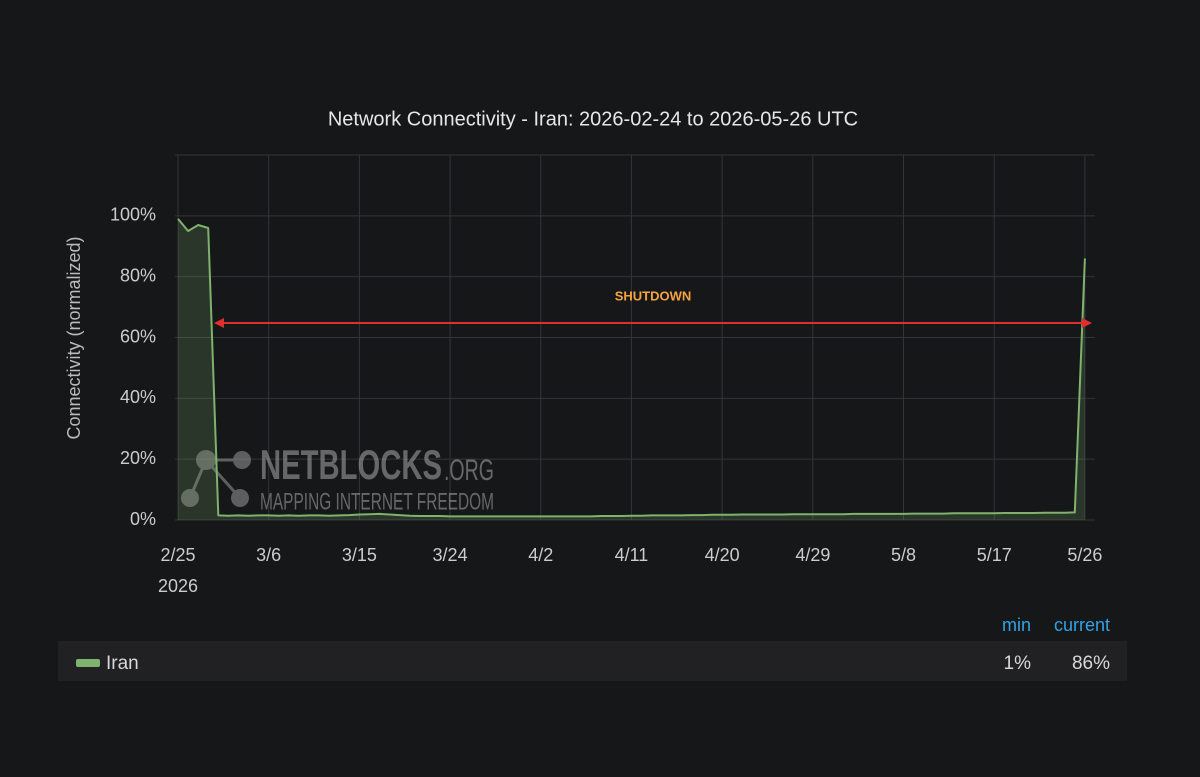  I want to click on legend-value: 1%, so click(1018, 663).